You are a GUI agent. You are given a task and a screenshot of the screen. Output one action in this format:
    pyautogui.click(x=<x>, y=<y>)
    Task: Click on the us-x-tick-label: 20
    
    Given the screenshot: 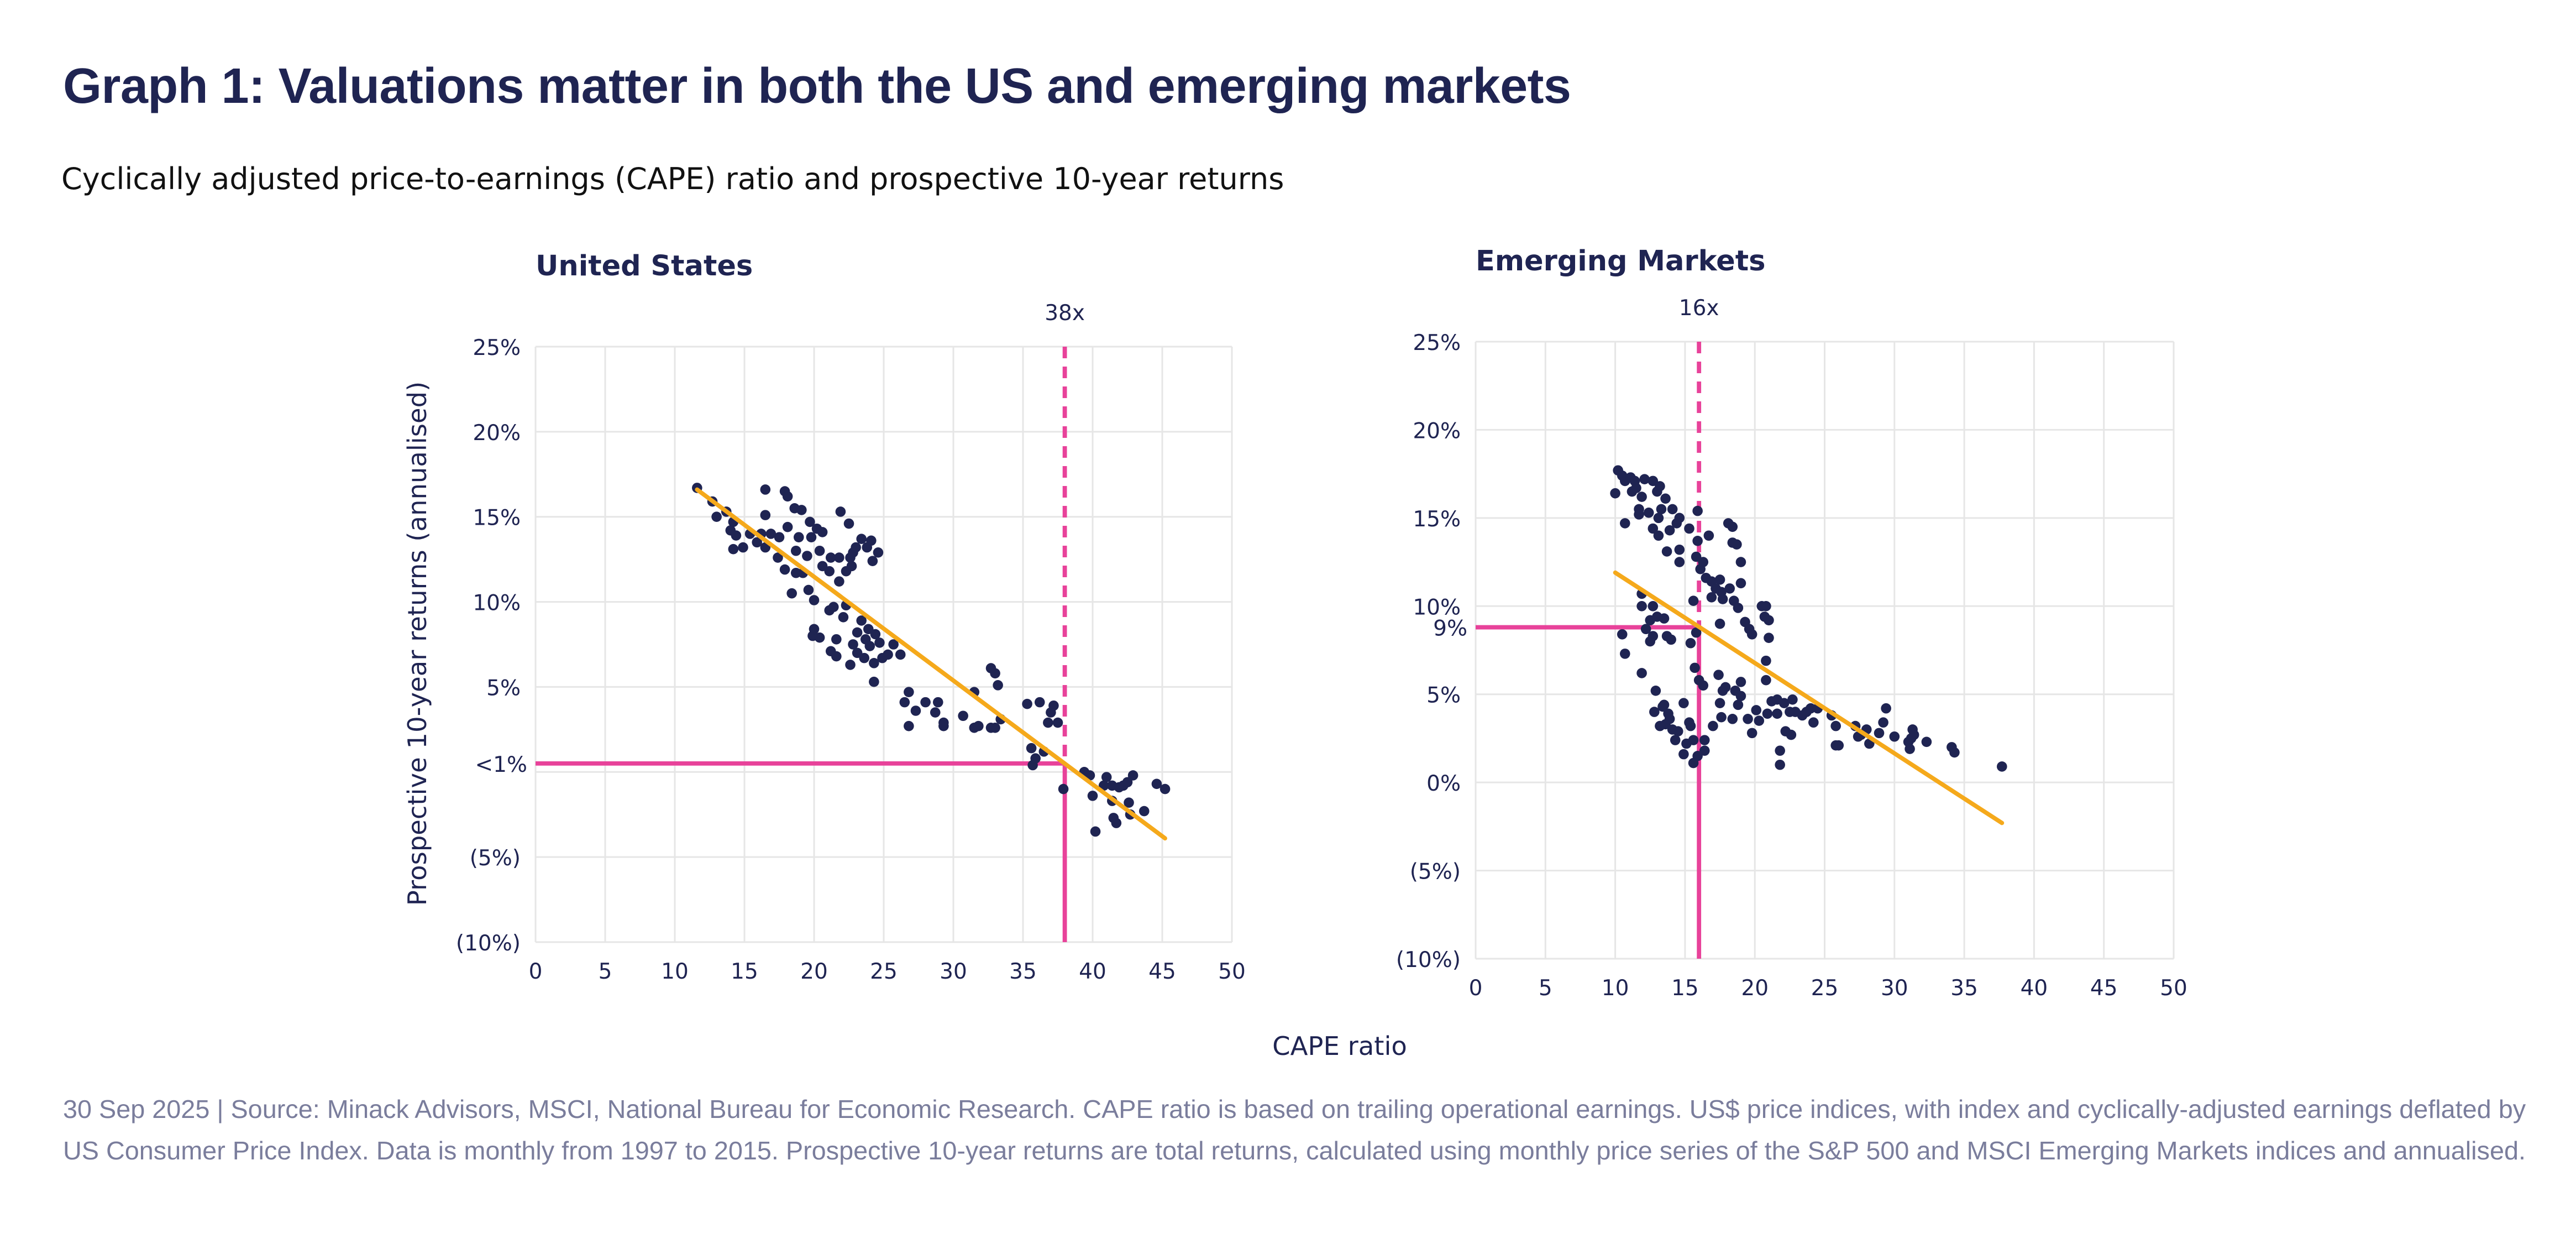 What is the action you would take?
    pyautogui.click(x=814, y=971)
    